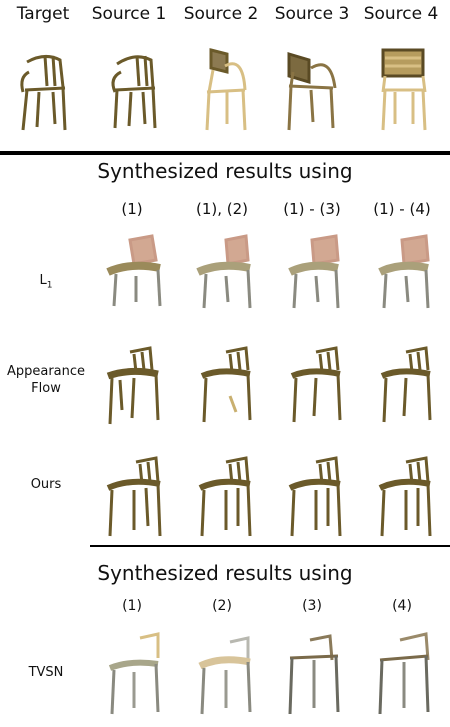  I want to click on image-af-col1, so click(140, 385).